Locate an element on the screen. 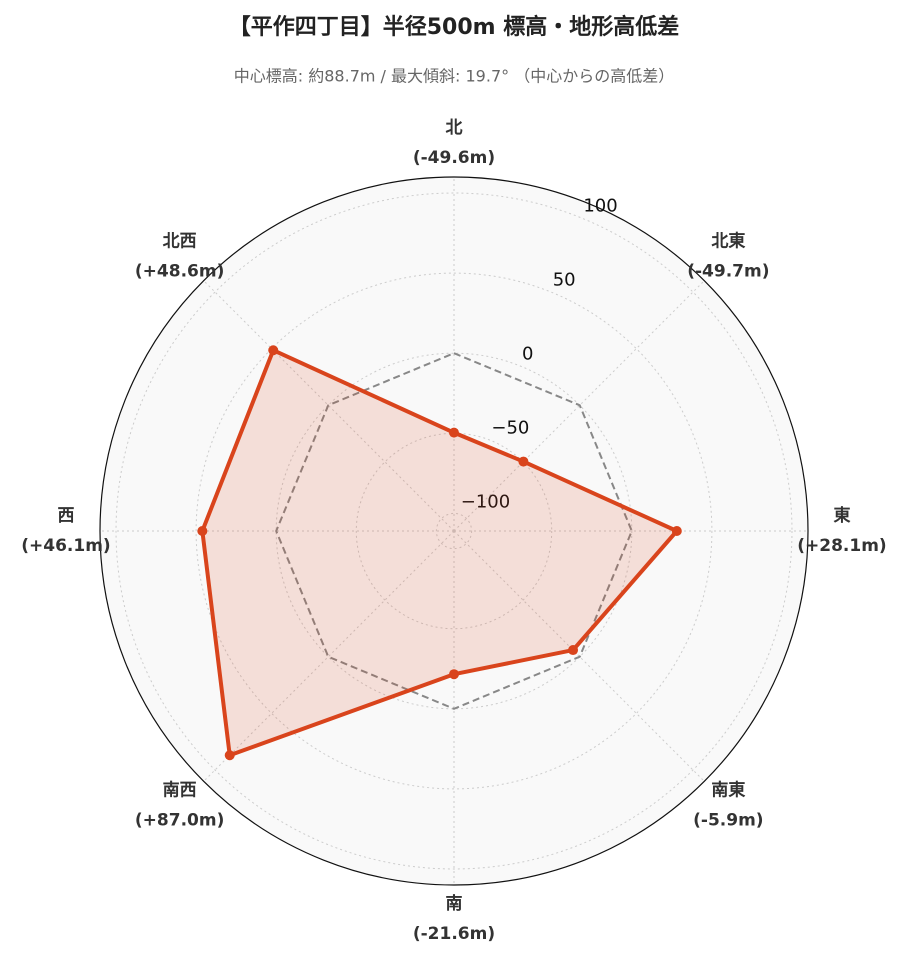  r-tick-label: 100 is located at coordinates (600, 206).